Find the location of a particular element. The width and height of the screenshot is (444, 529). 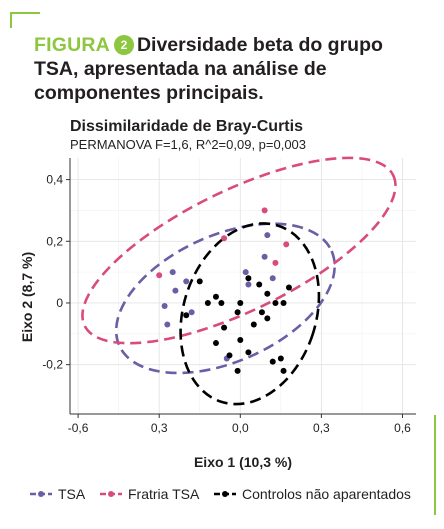

y-tick-label: 0 is located at coordinates (59, 303).